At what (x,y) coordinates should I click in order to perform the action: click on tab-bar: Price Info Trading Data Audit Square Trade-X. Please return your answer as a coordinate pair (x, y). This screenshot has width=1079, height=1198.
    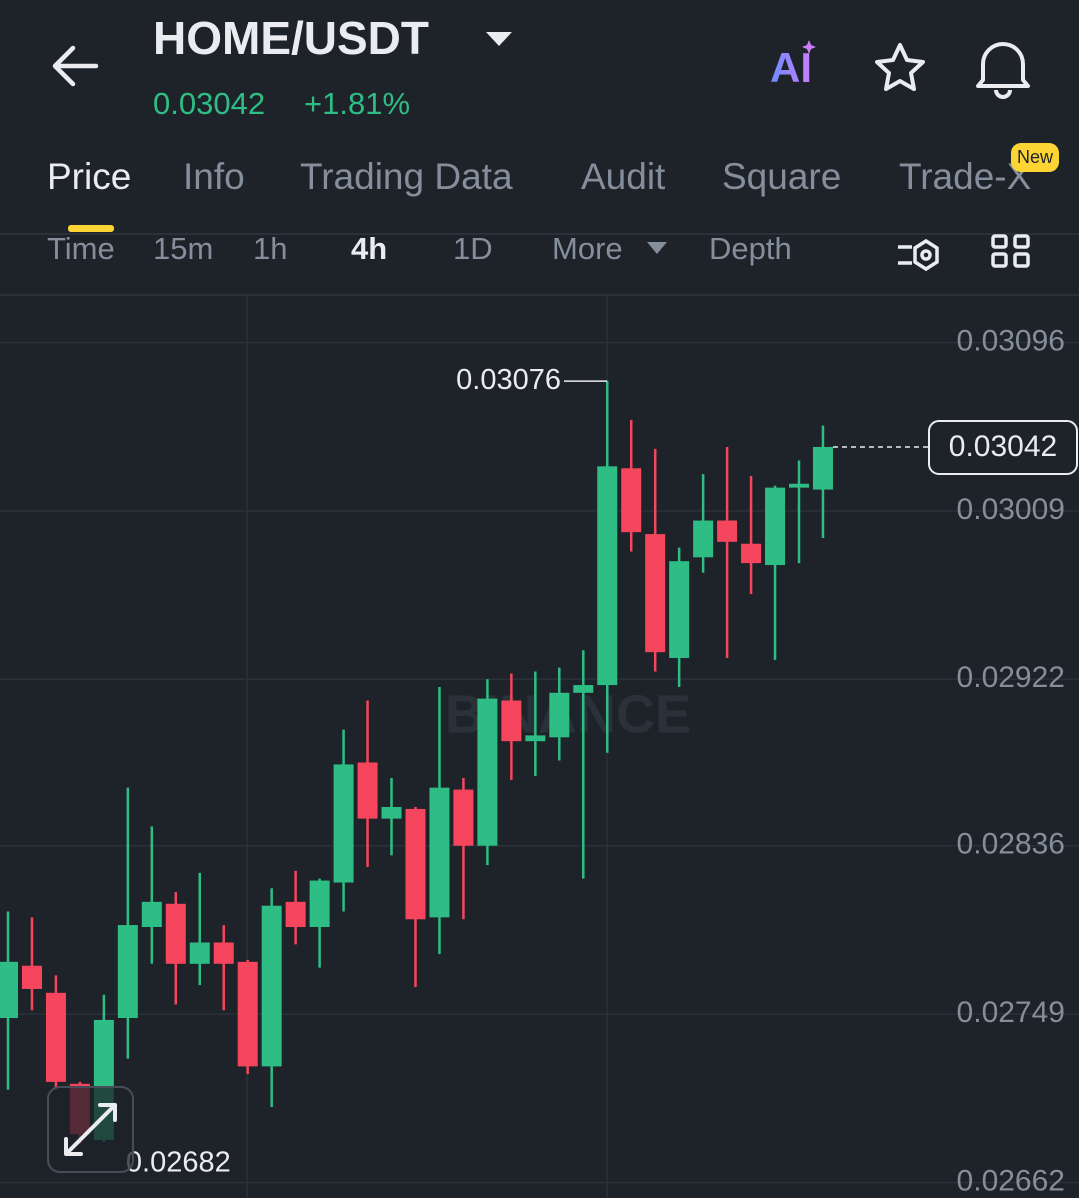
    Looking at the image, I should click on (539, 176).